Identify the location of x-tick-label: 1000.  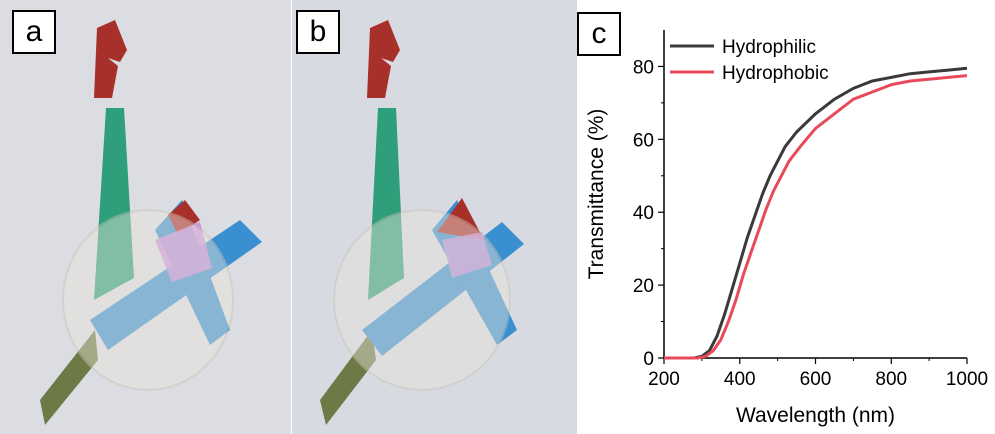
(967, 379).